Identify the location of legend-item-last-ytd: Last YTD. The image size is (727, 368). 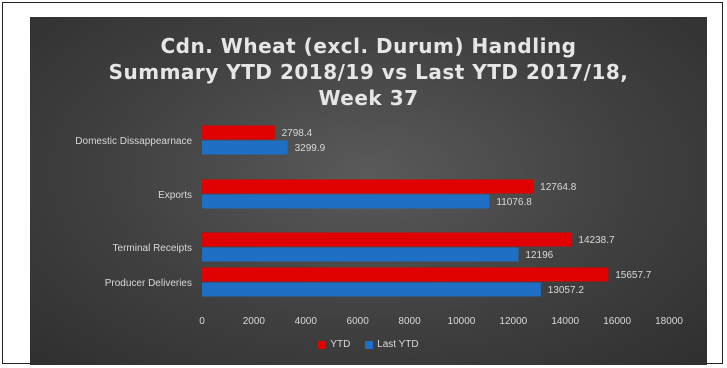
(392, 344).